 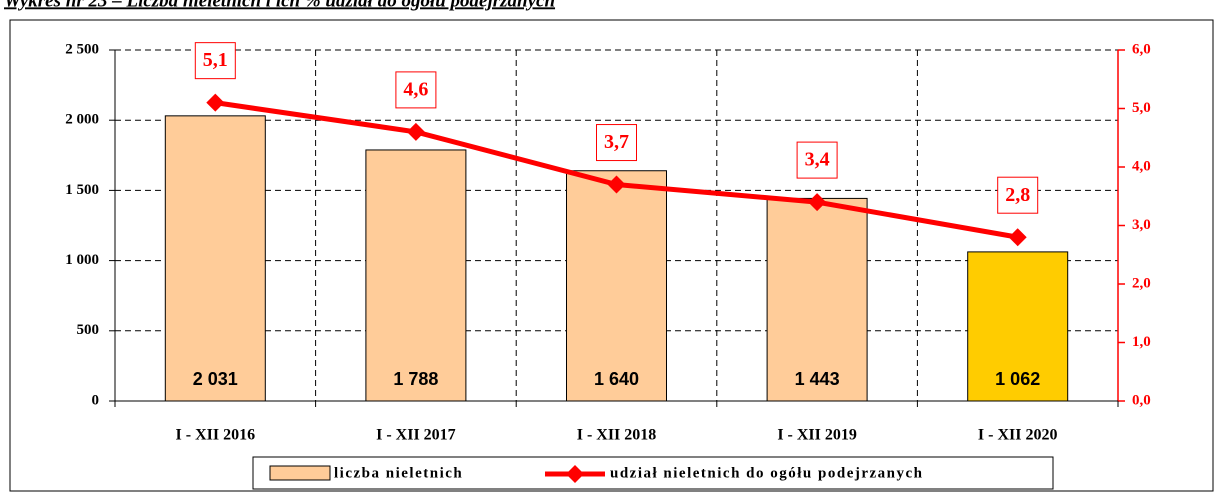 I want to click on bar-value-label: 1 062, so click(x=1017, y=379).